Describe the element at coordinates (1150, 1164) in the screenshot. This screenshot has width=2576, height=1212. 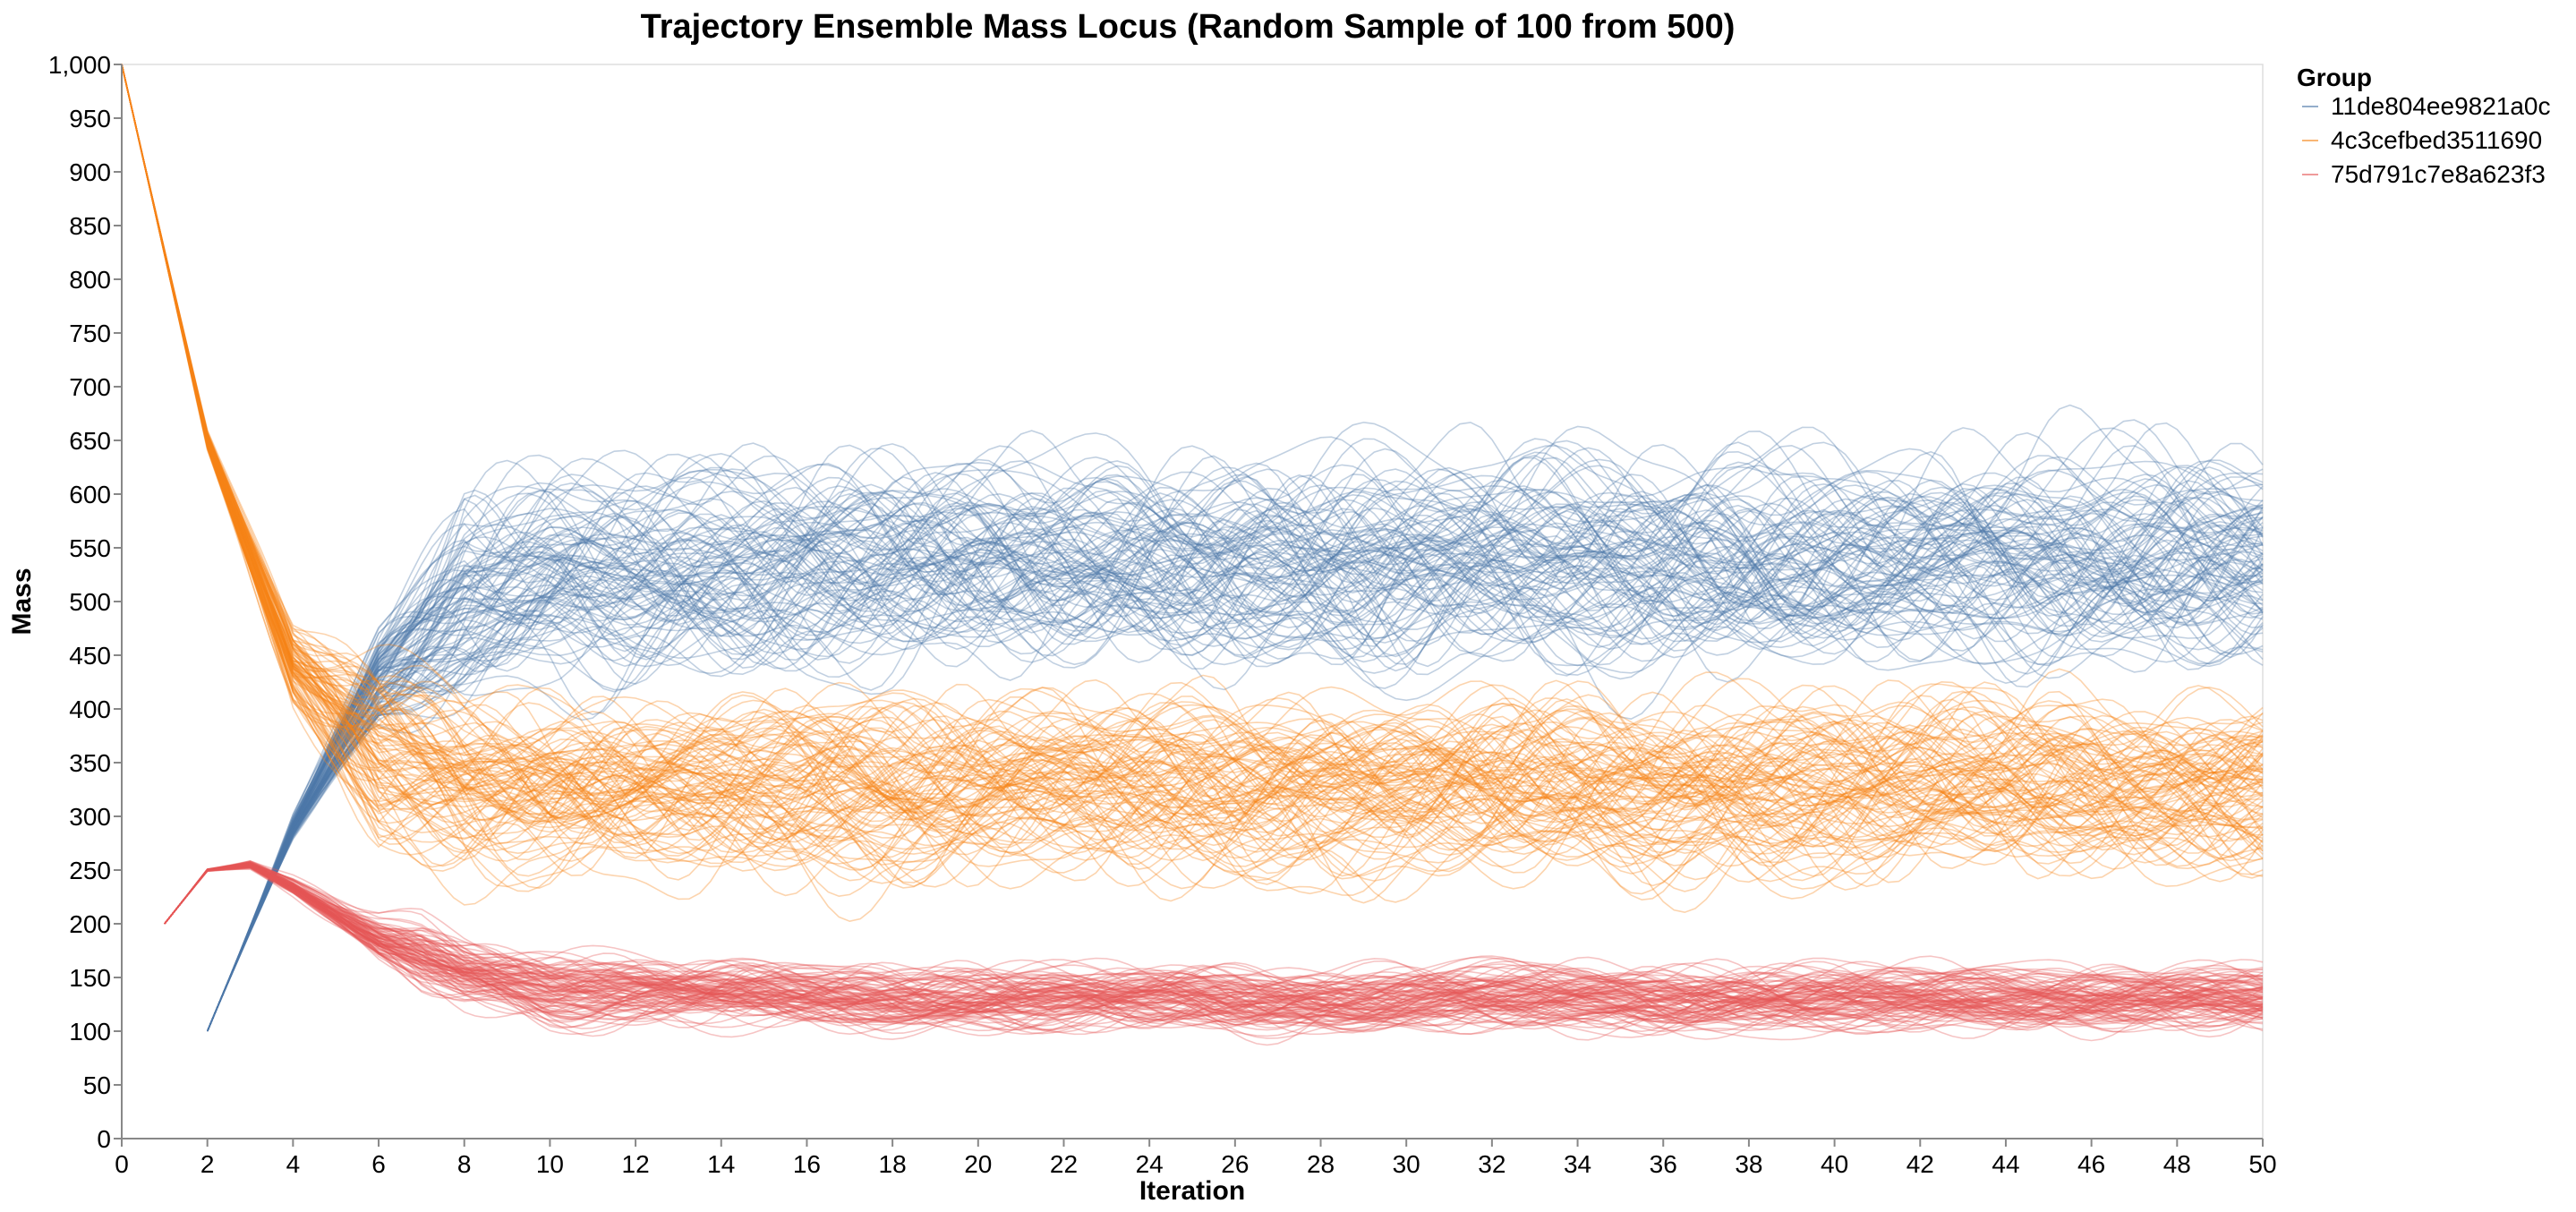
I see `x-tick-label: 24` at that location.